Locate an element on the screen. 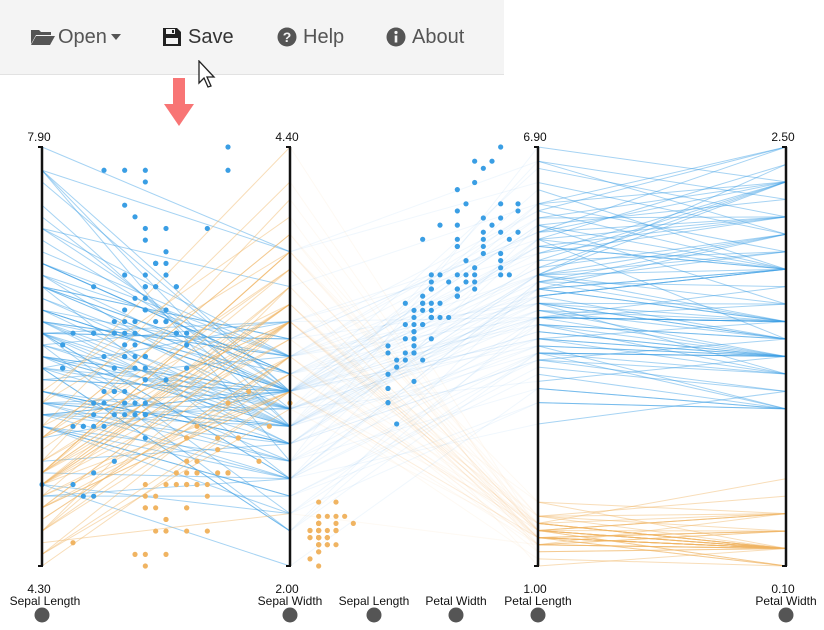 This screenshot has height=630, width=824. mouse-pointer-icon is located at coordinates (208, 77).